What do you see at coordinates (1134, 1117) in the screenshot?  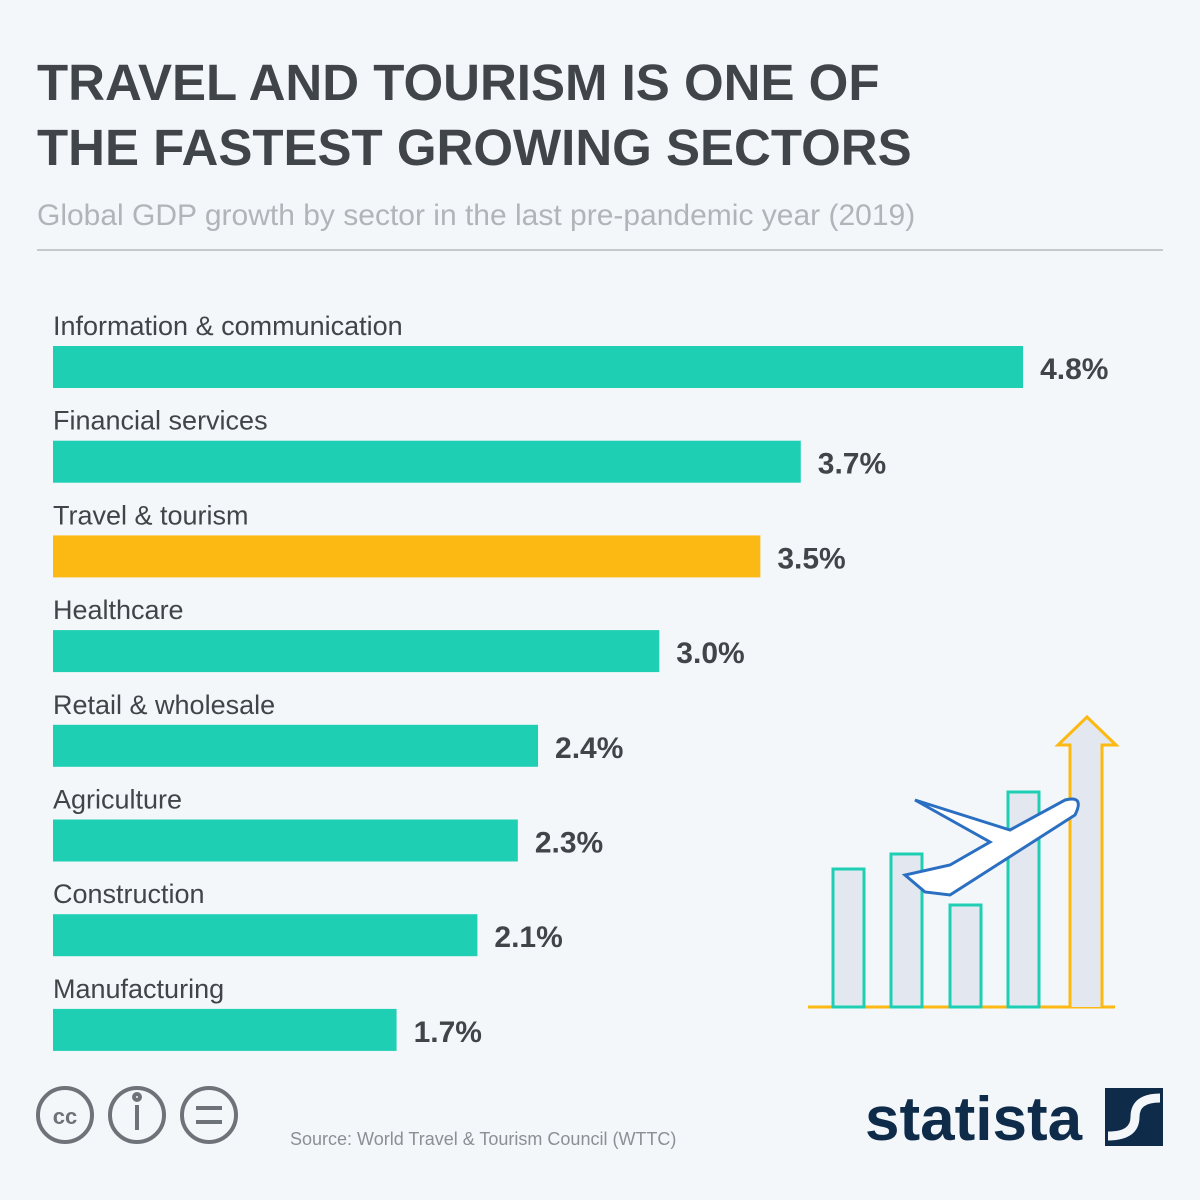 I see `brand-logo` at bounding box center [1134, 1117].